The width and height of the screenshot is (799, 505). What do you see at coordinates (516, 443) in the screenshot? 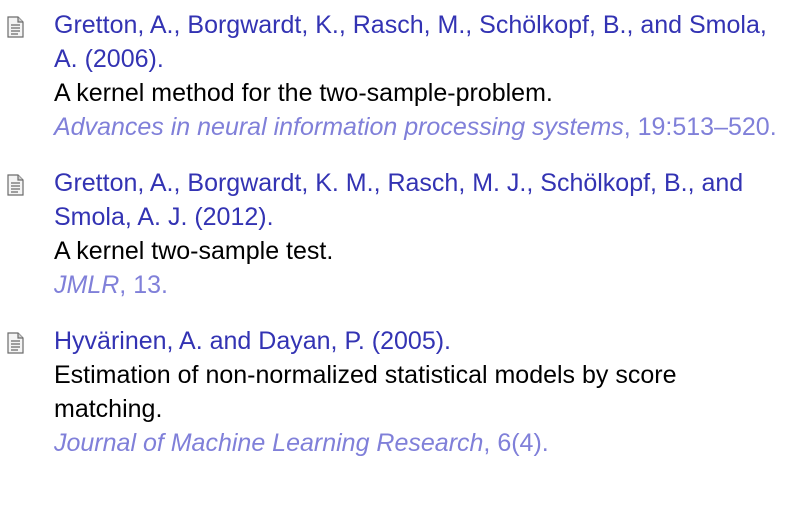
I see `bib-details: , 6(4).` at bounding box center [516, 443].